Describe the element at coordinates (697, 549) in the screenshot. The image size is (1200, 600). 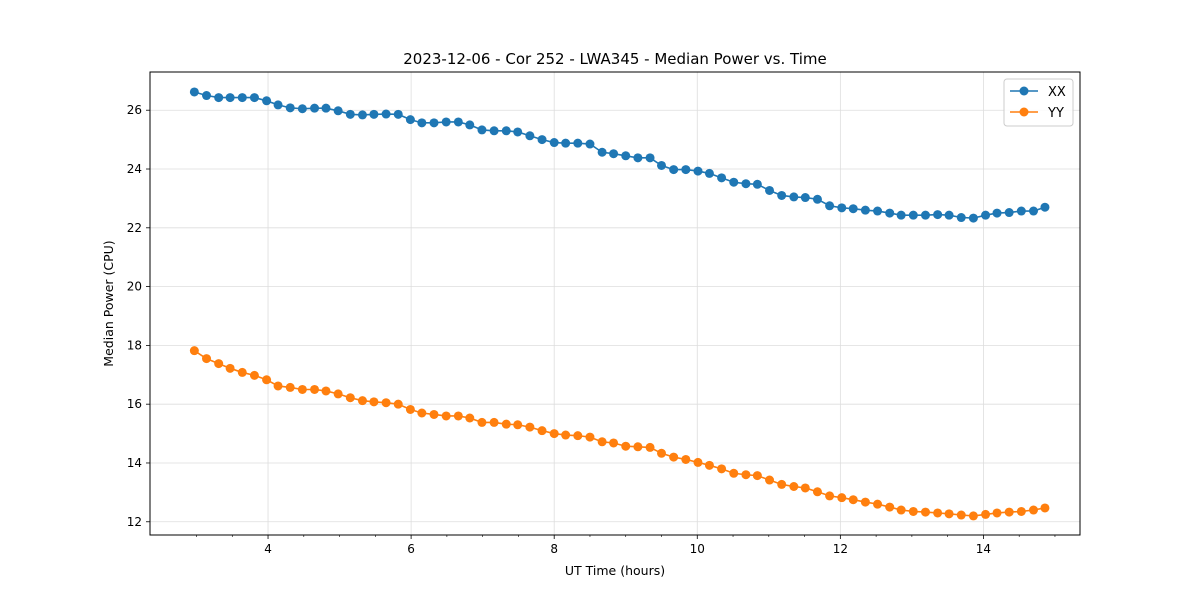
I see `x-tick-label: 10` at that location.